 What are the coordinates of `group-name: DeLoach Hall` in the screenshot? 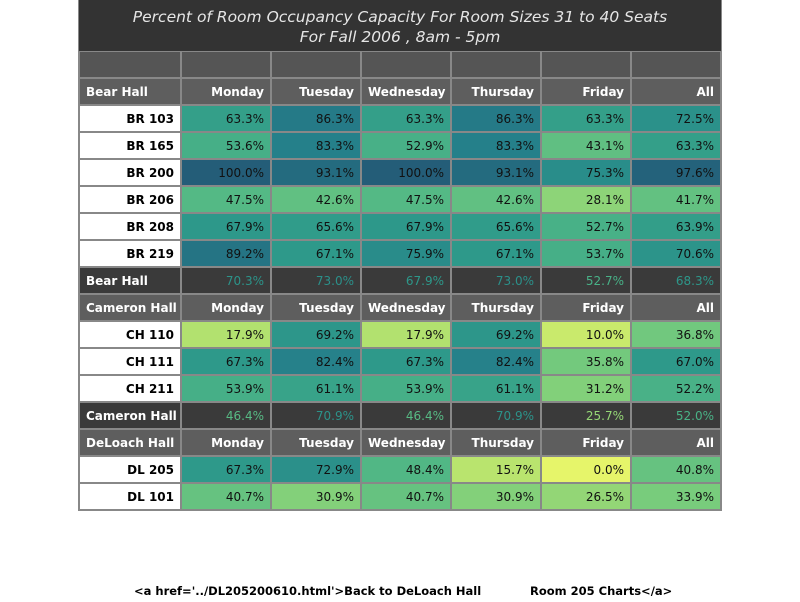 It's located at (130, 442).